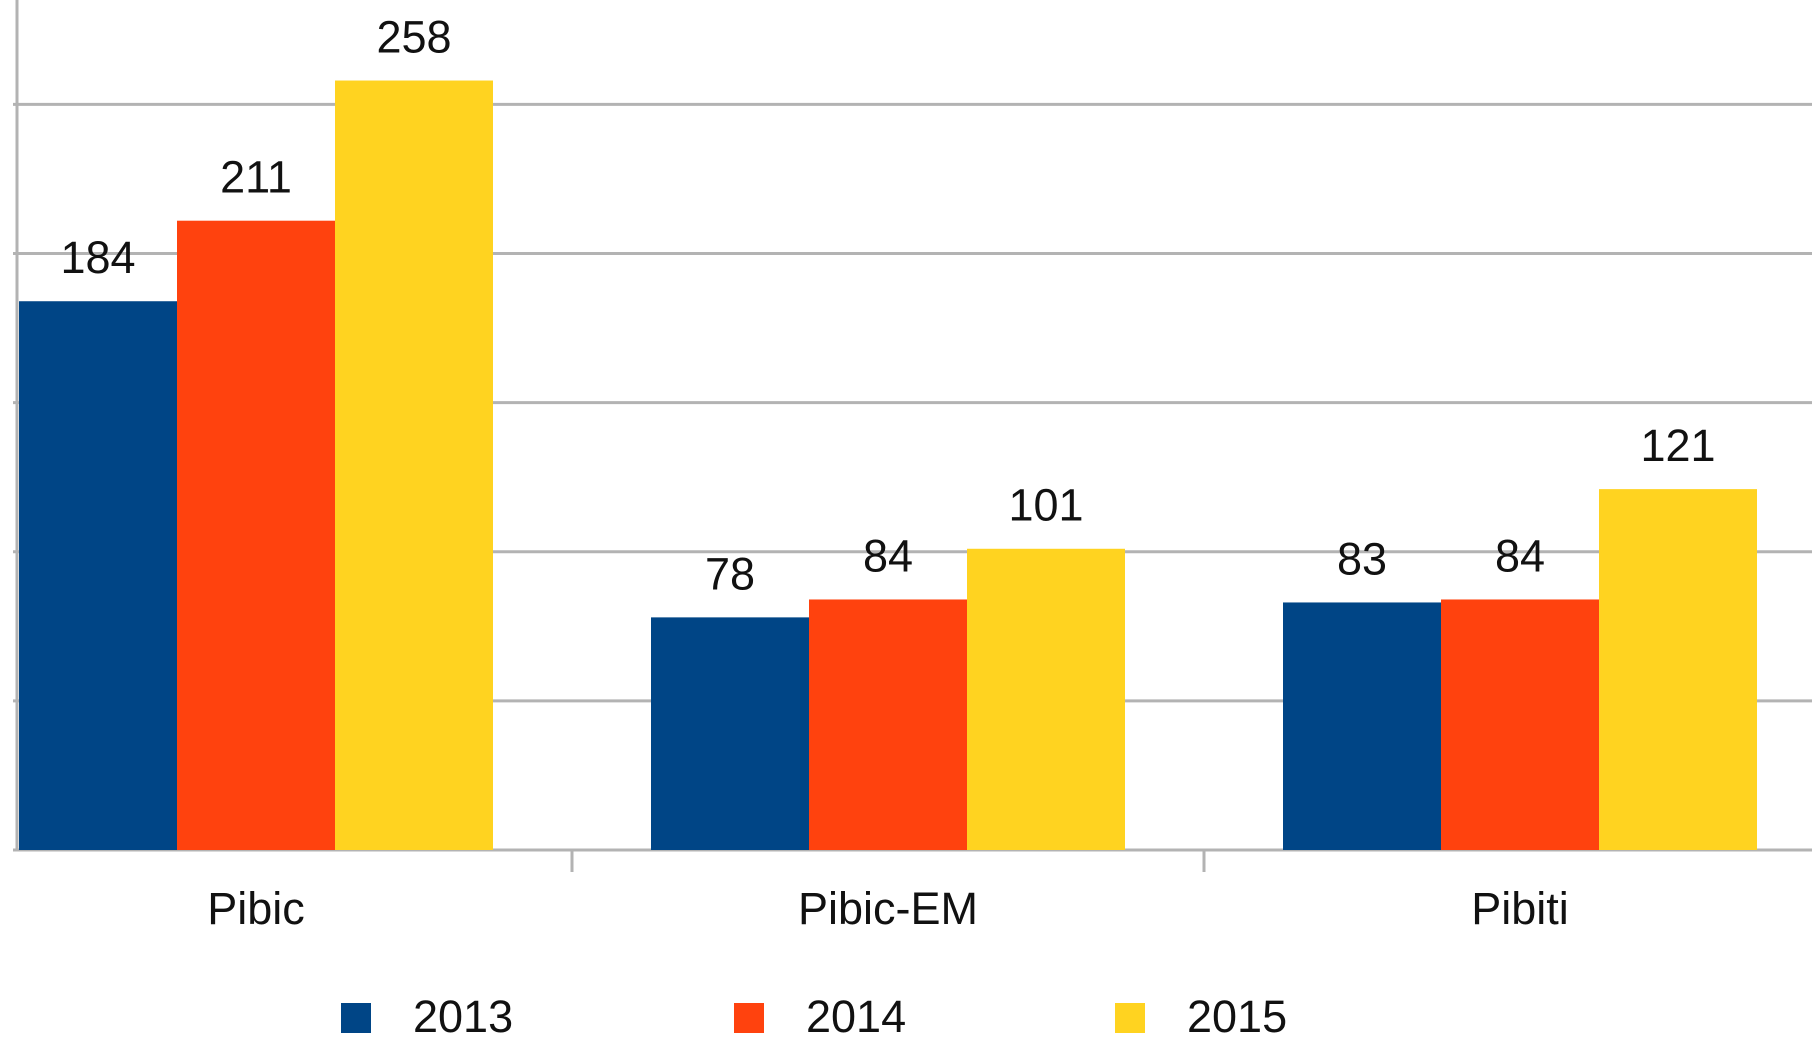  Describe the element at coordinates (97, 257) in the screenshot. I see `value-label: 184` at that location.